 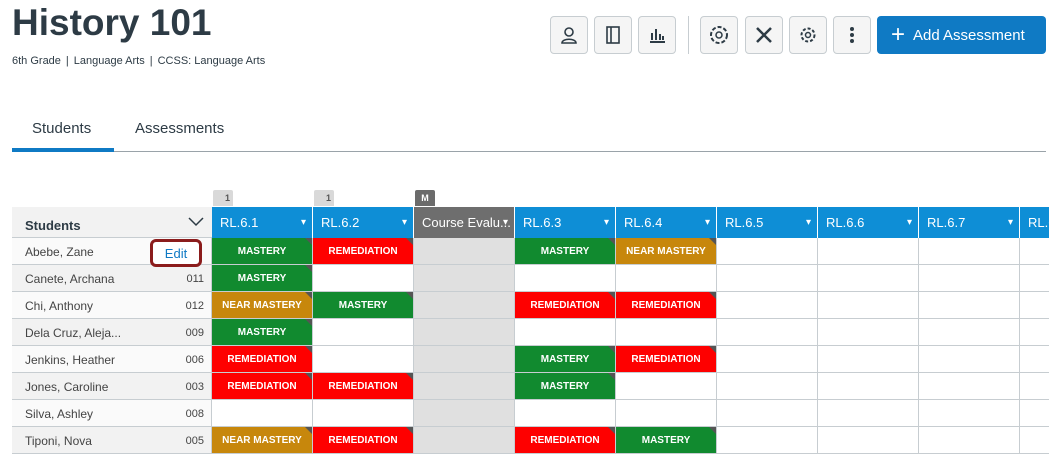 What do you see at coordinates (1034, 222) in the screenshot?
I see `column-header: RL.6▾` at bounding box center [1034, 222].